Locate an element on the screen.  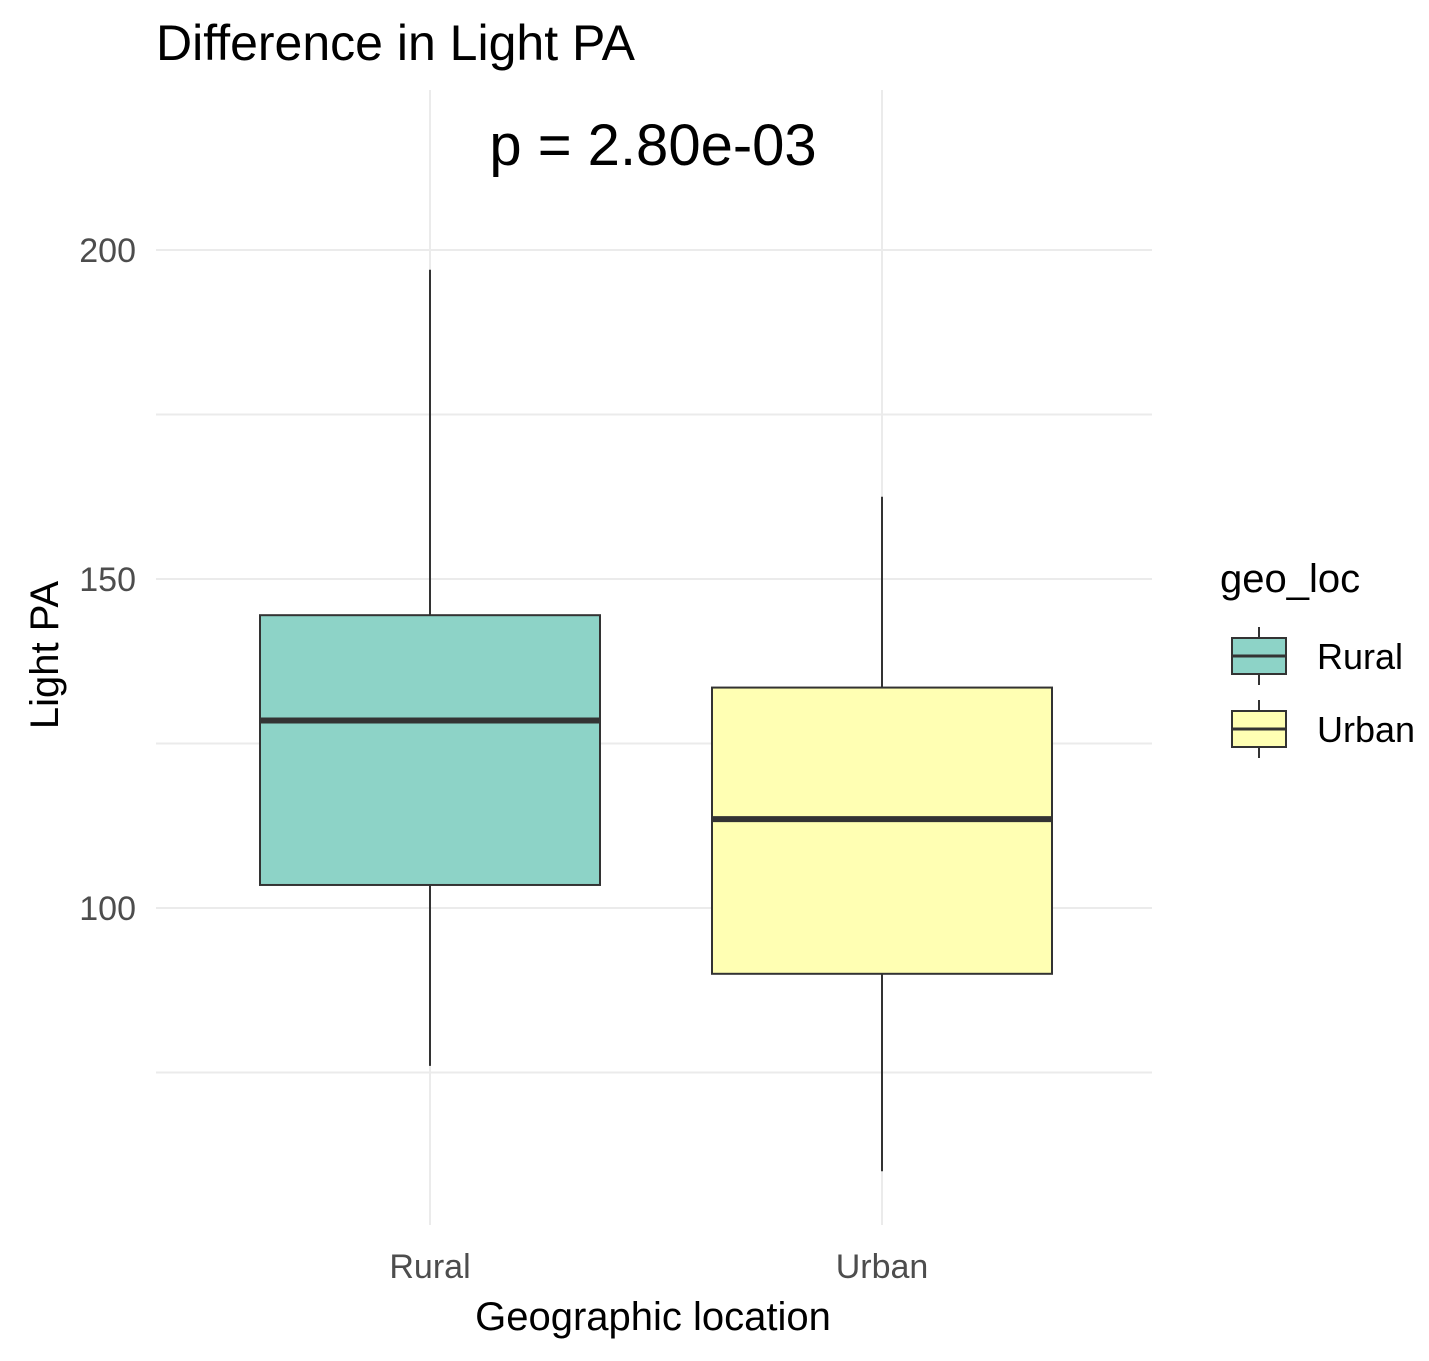
p-value-annotation: p = 2.80e-03 is located at coordinates (652, 145).